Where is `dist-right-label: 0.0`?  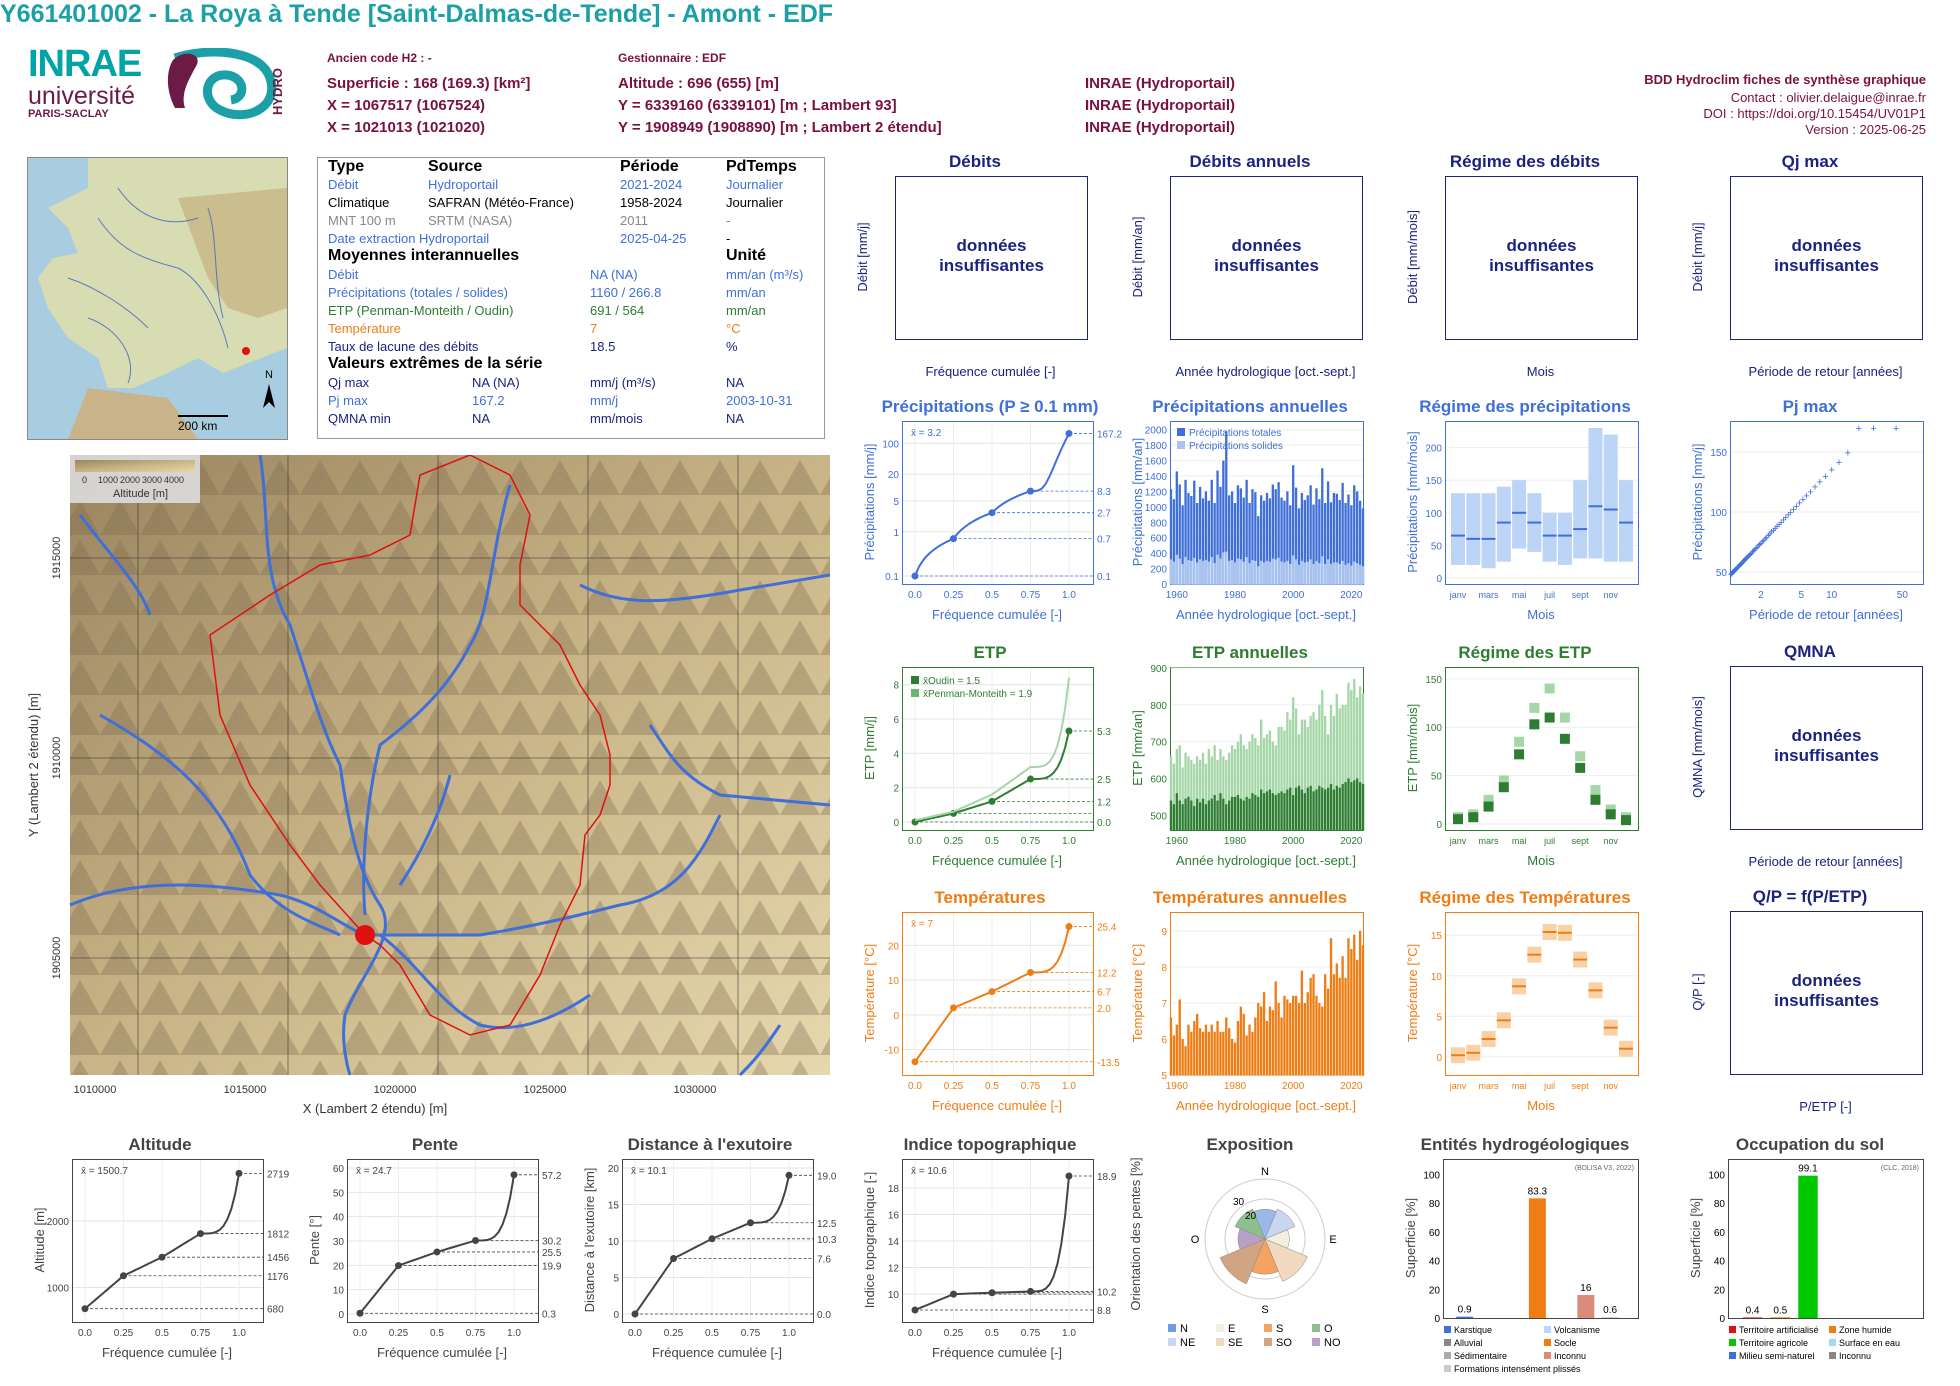
dist-right-label: 0.0 is located at coordinates (824, 1315).